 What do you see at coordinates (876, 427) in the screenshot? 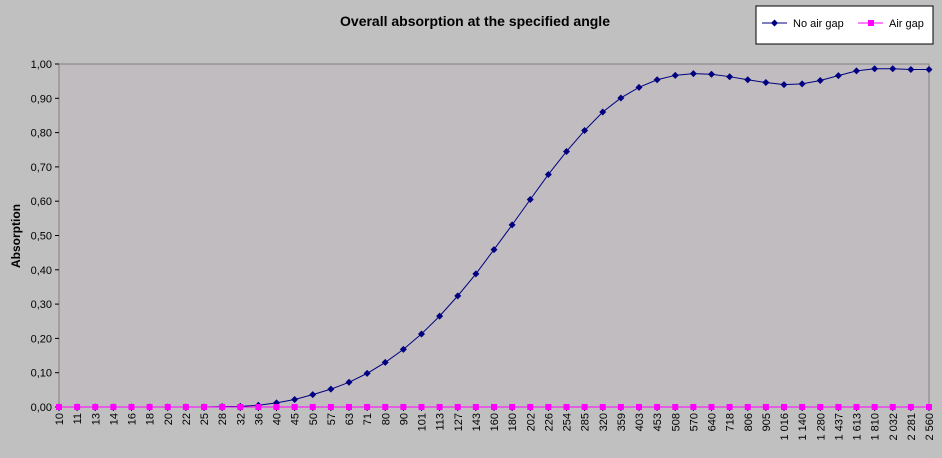
I see `x-tick-label: 1 810` at bounding box center [876, 427].